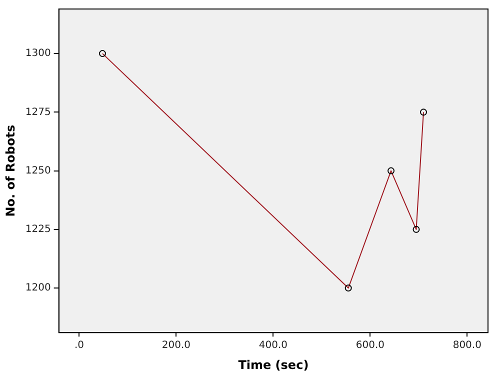 The width and height of the screenshot is (500, 377). What do you see at coordinates (10, 170) in the screenshot?
I see `y-axis-title: No. of Robots` at bounding box center [10, 170].